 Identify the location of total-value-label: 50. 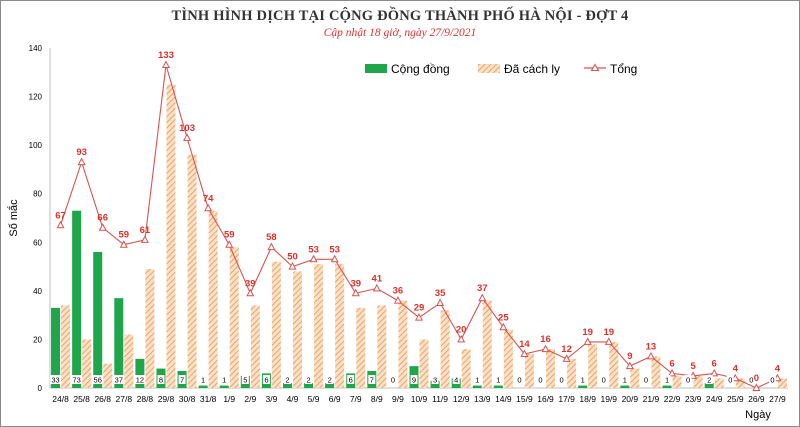
(292, 257).